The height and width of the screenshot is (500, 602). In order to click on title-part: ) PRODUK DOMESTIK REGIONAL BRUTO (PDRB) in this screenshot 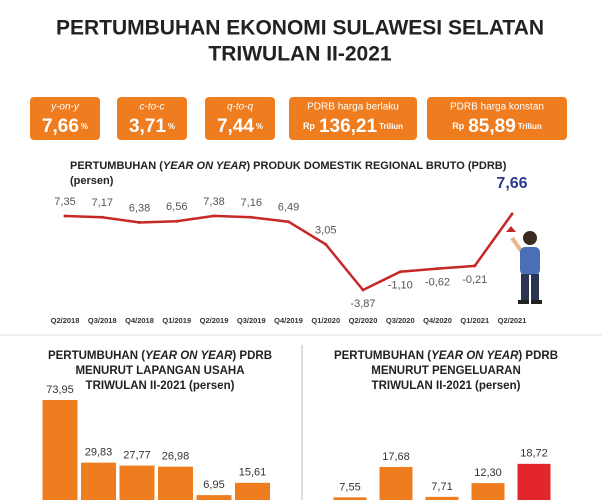, I will do `click(376, 166)`.